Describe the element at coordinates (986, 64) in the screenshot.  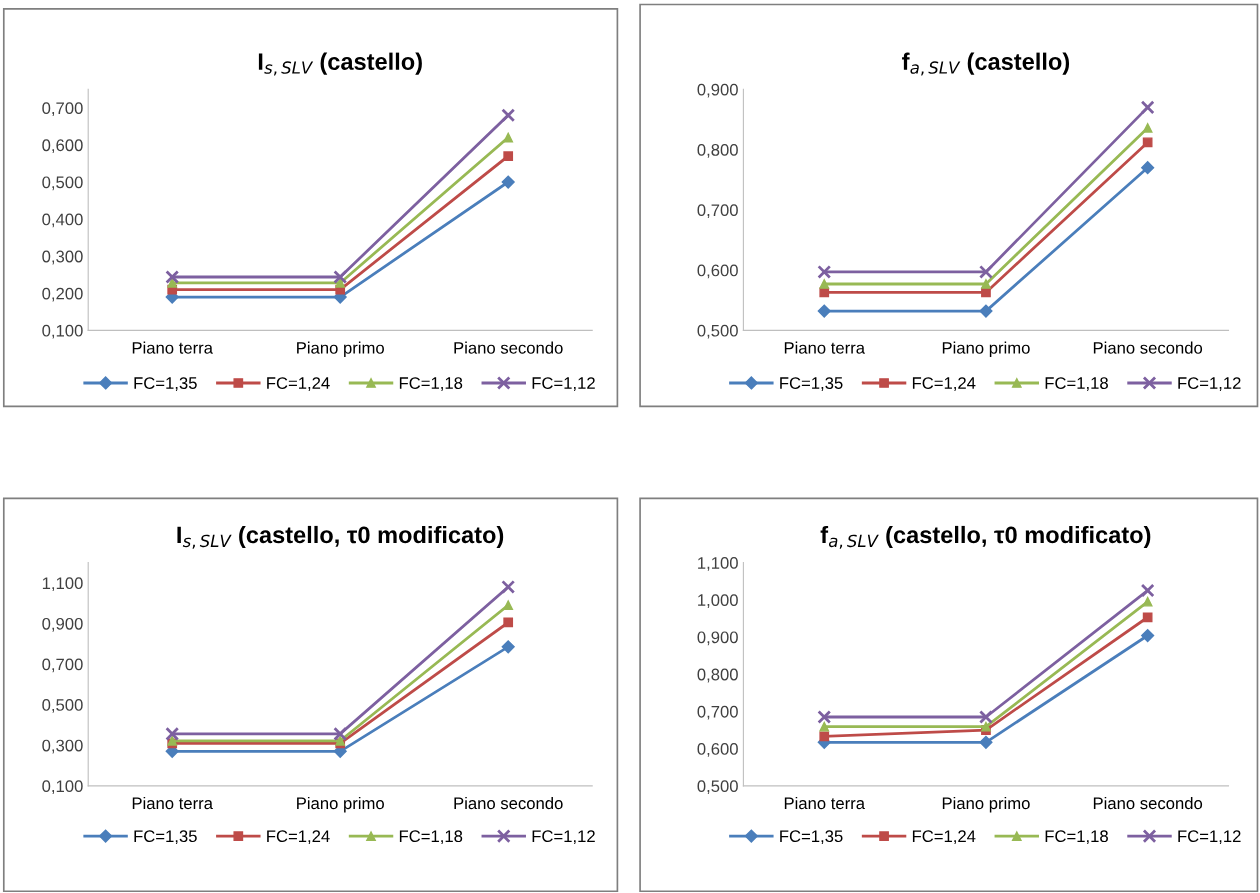
I see `chart-title: f$_{a,SLV}$ (castello)` at that location.